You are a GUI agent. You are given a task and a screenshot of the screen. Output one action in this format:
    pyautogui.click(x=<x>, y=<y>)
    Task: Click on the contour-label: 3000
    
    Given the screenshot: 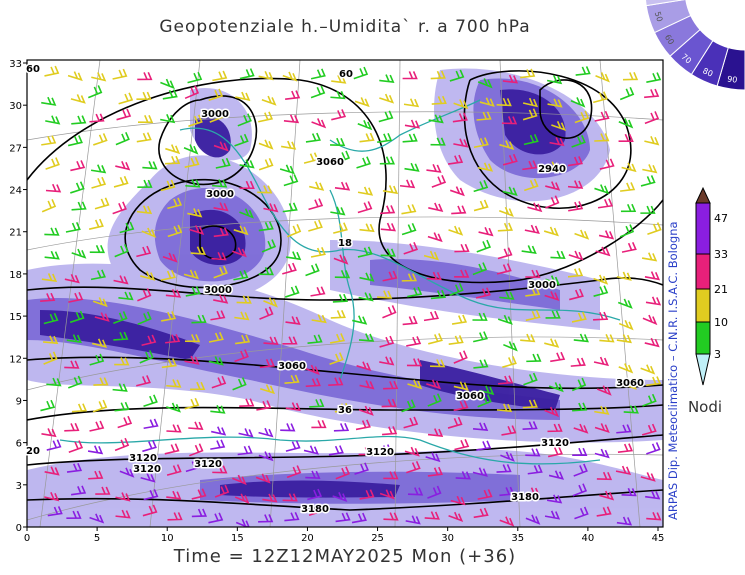 What is the action you would take?
    pyautogui.click(x=220, y=194)
    